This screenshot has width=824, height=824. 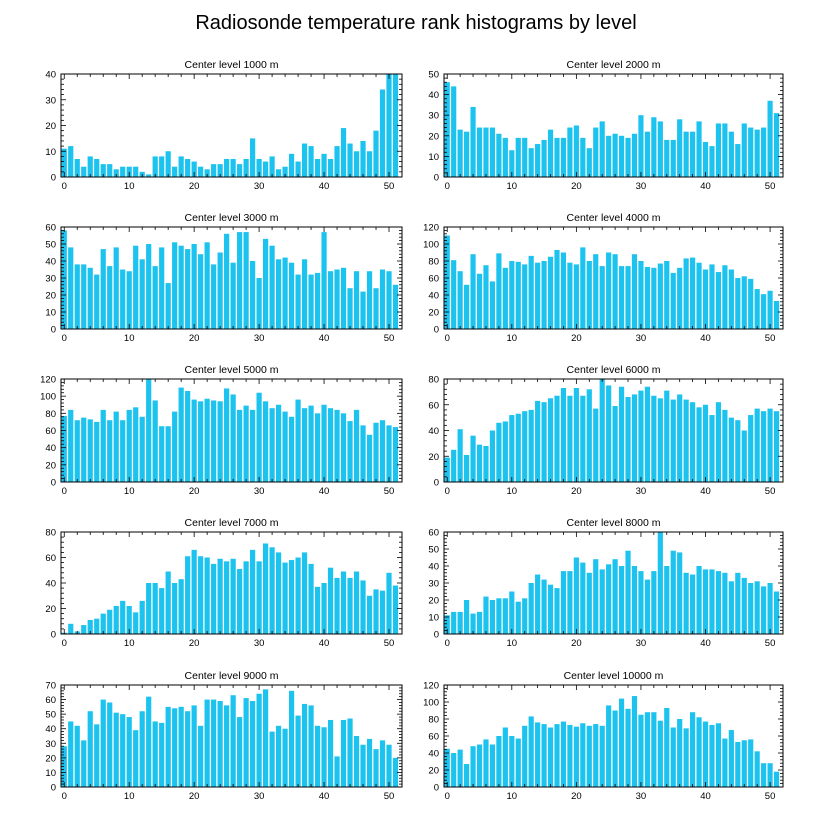 I want to click on panel-6: Center level 6000 m 0 10 20 30 40 50 0 20 40 60 80, so click(x=606, y=430).